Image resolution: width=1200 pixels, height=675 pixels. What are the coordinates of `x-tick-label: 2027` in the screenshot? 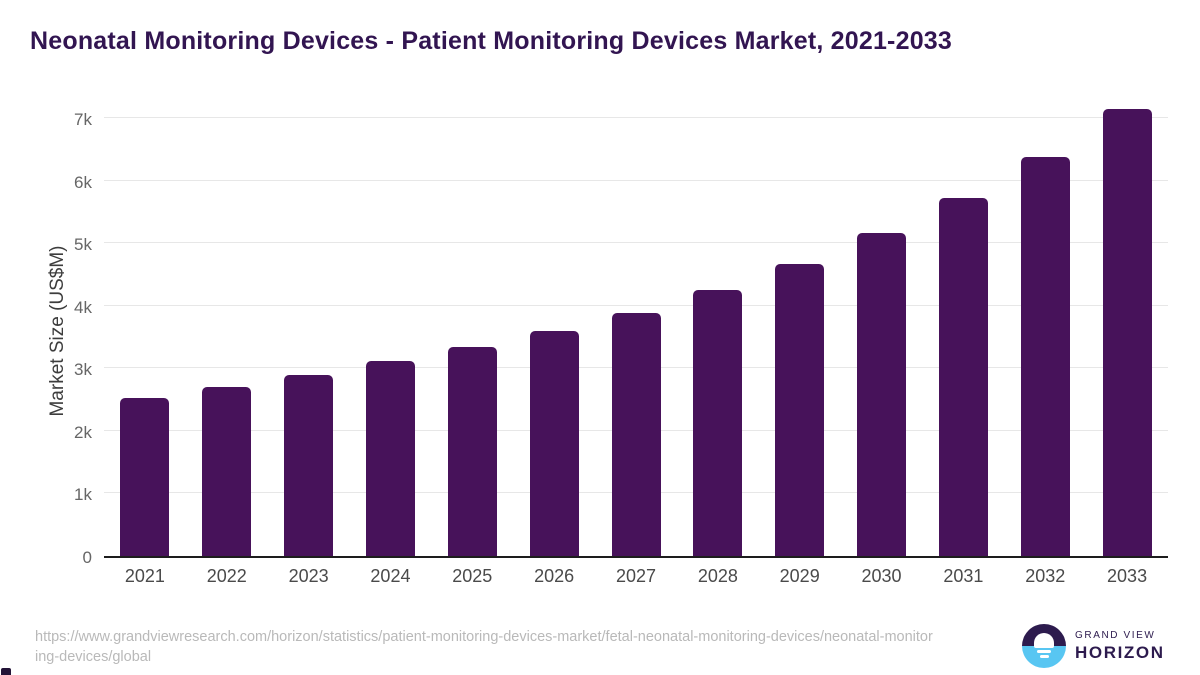 It's located at (635, 576).